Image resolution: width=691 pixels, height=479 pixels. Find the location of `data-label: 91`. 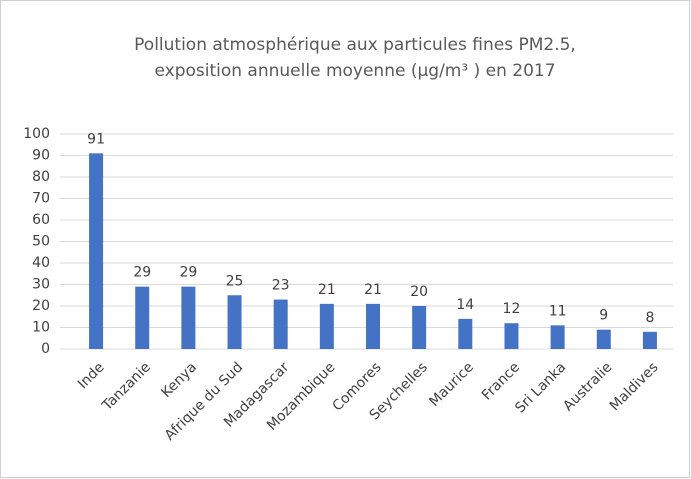

data-label: 91 is located at coordinates (96, 139).